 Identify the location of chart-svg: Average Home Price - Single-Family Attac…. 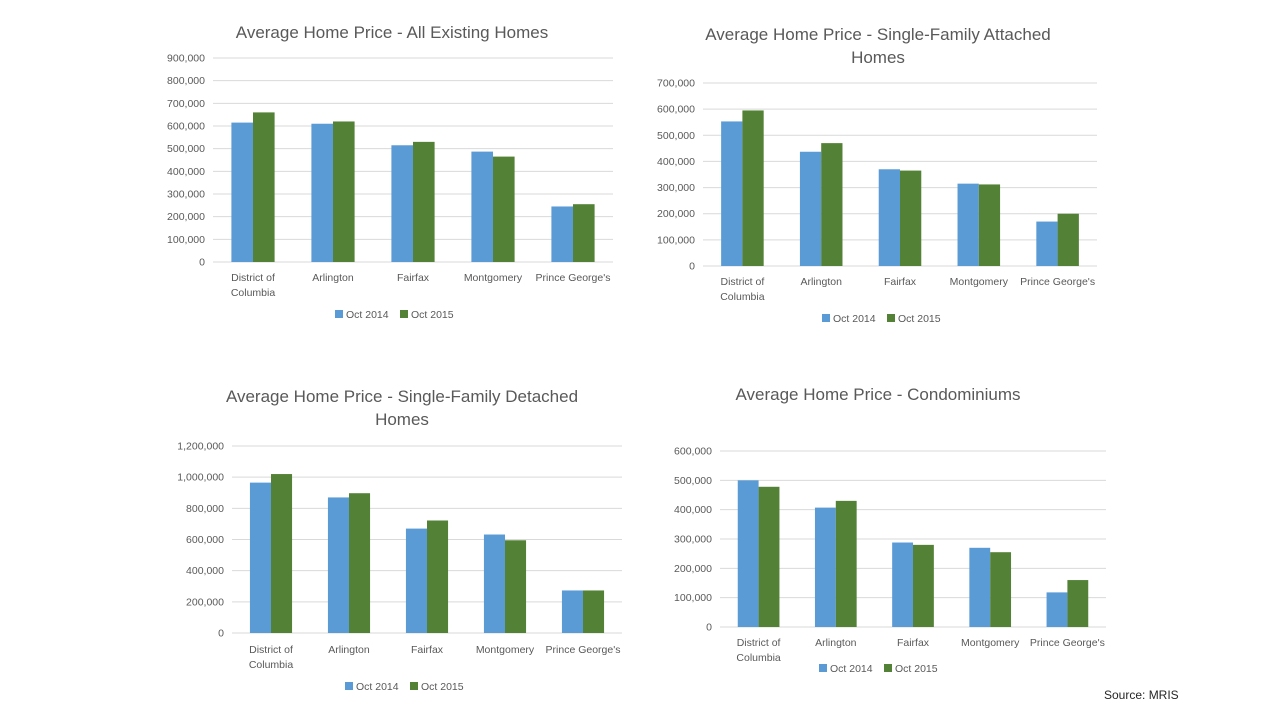
(877, 175).